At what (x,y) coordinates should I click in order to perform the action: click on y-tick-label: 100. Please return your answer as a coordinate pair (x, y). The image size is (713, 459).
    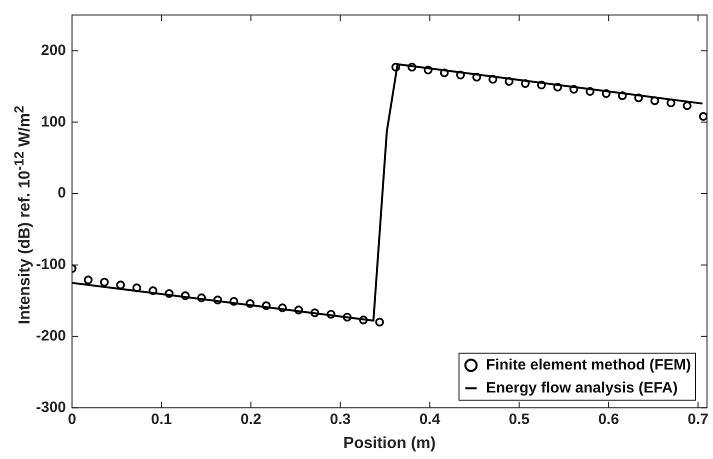
    Looking at the image, I should click on (53, 121).